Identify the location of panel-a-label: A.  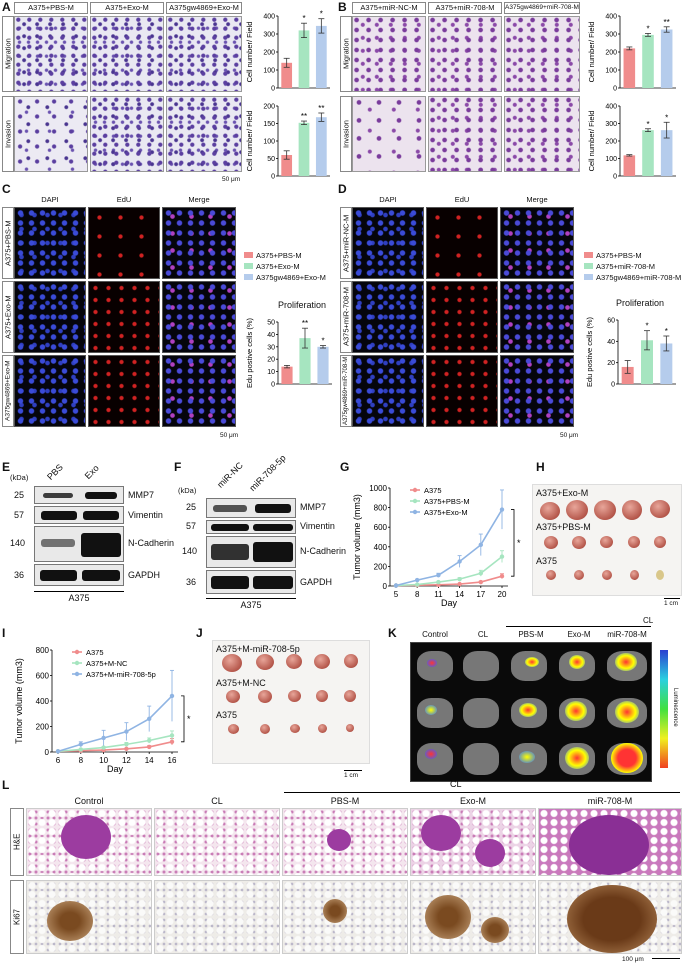
(6, 7).